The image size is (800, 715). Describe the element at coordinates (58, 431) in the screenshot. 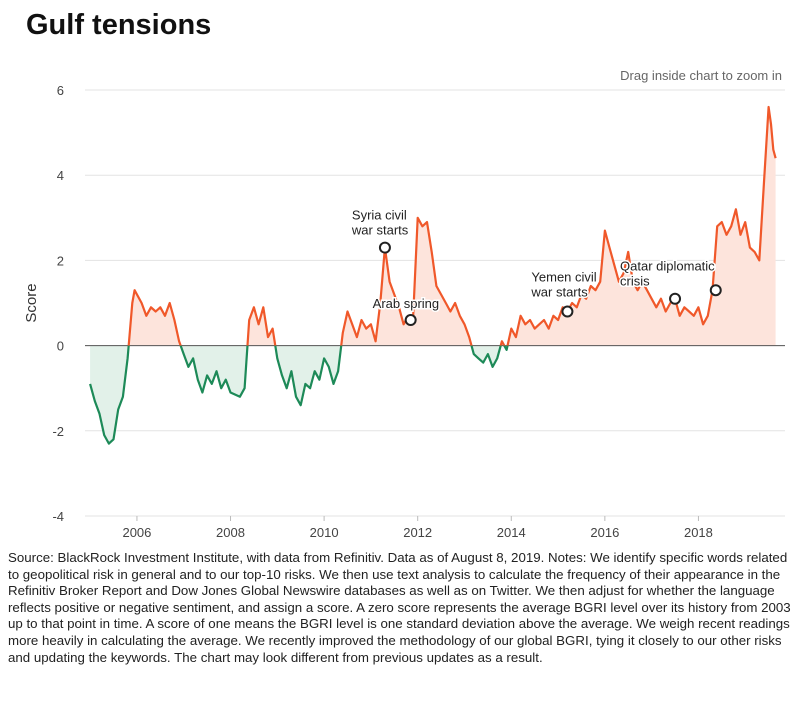

I see `y-tick-label: -2` at that location.